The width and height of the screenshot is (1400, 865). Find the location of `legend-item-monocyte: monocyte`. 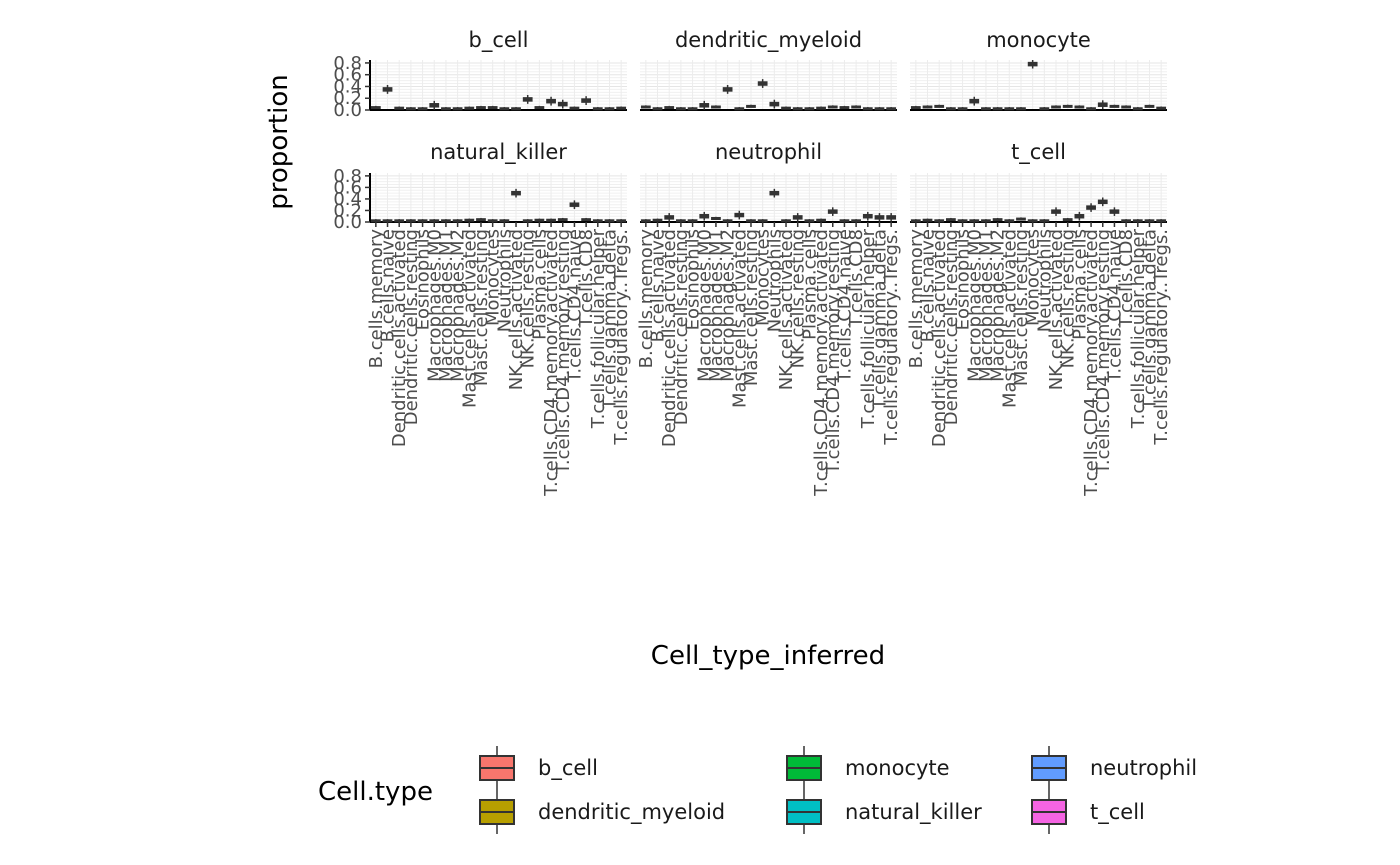

legend-item-monocyte: monocyte is located at coordinates (868, 768).